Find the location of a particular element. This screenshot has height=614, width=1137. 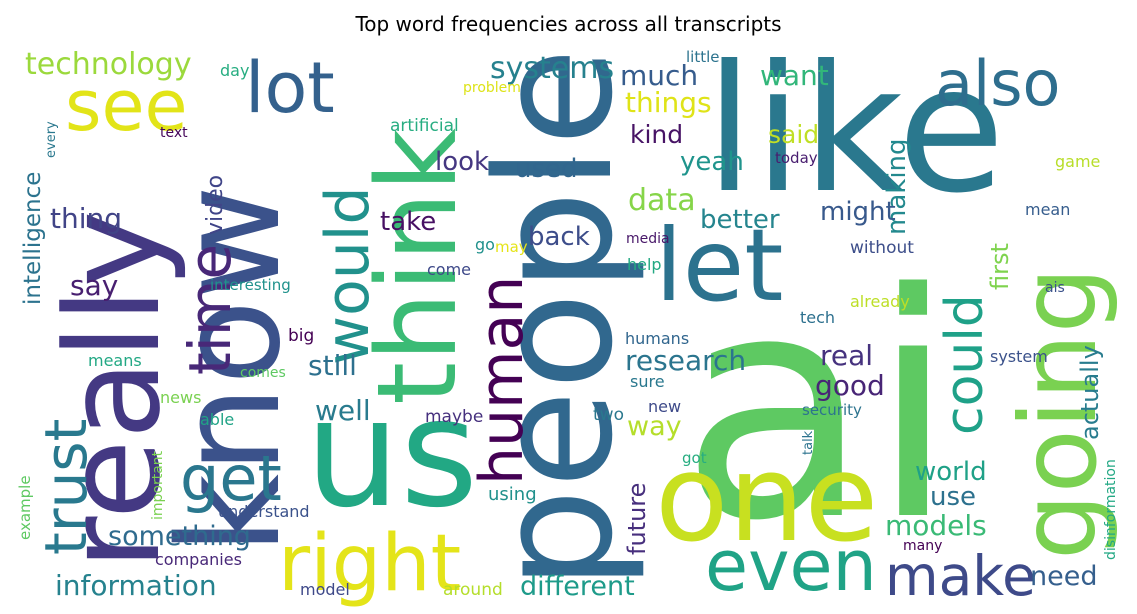

word-used: used is located at coordinates (546, 169).